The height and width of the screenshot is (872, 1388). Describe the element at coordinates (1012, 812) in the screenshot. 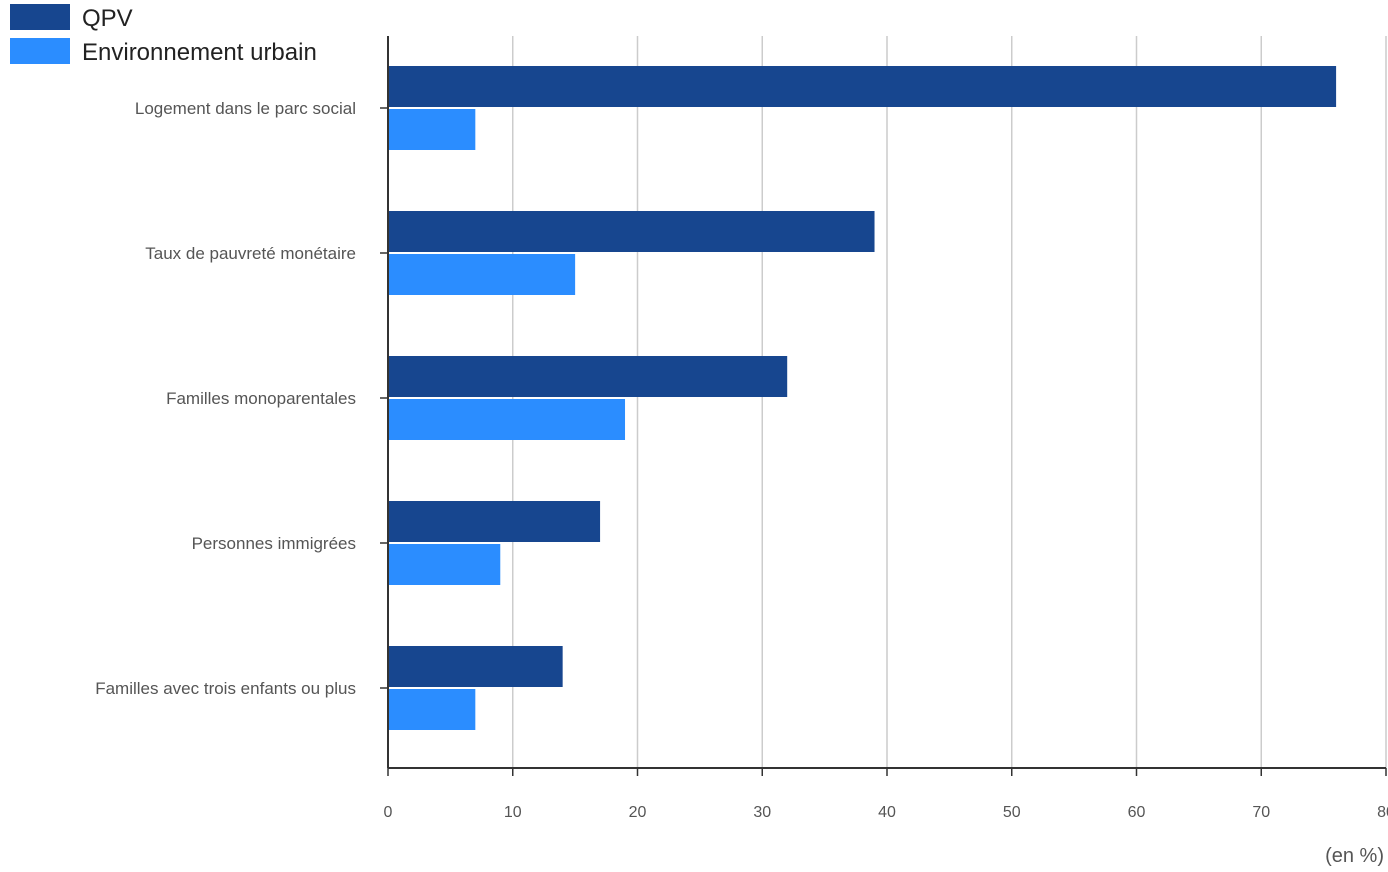

I see `x-tick-label-50: 50` at that location.